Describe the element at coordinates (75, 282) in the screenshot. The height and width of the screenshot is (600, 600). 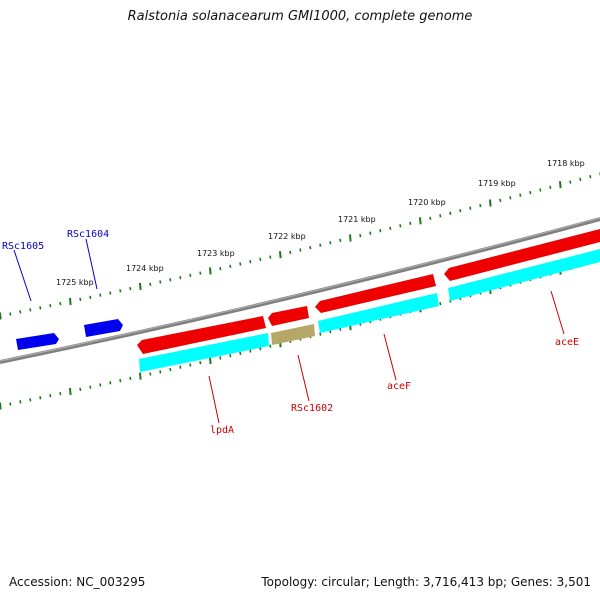
I see `ruler-label-1725kbp: 1725 kbp` at that location.